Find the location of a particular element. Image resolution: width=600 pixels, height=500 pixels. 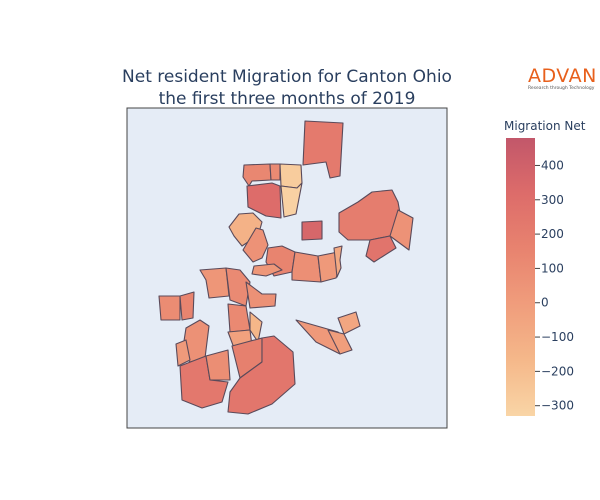

tract-s-big is located at coordinates (261, 375).